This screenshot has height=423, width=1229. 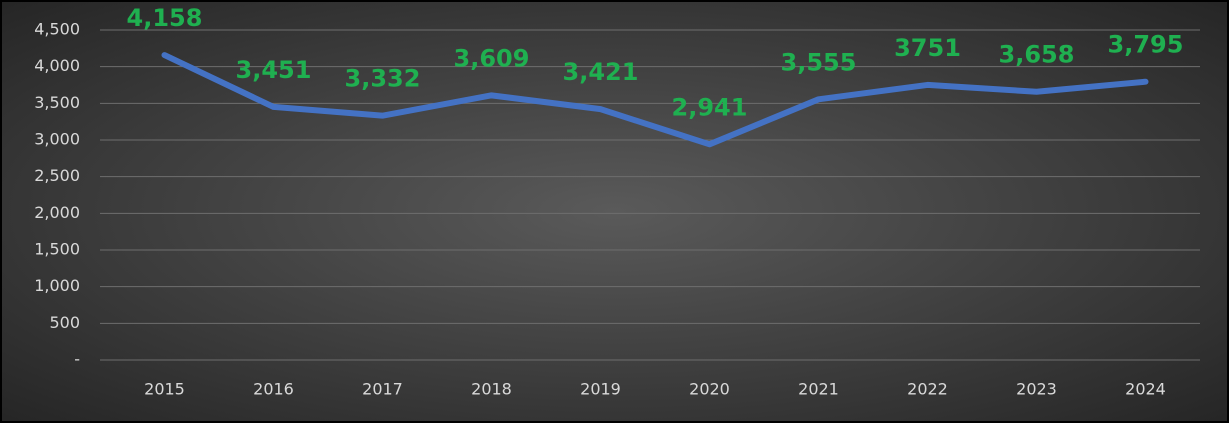 I want to click on x-tick-label: 2015, so click(x=164, y=389).